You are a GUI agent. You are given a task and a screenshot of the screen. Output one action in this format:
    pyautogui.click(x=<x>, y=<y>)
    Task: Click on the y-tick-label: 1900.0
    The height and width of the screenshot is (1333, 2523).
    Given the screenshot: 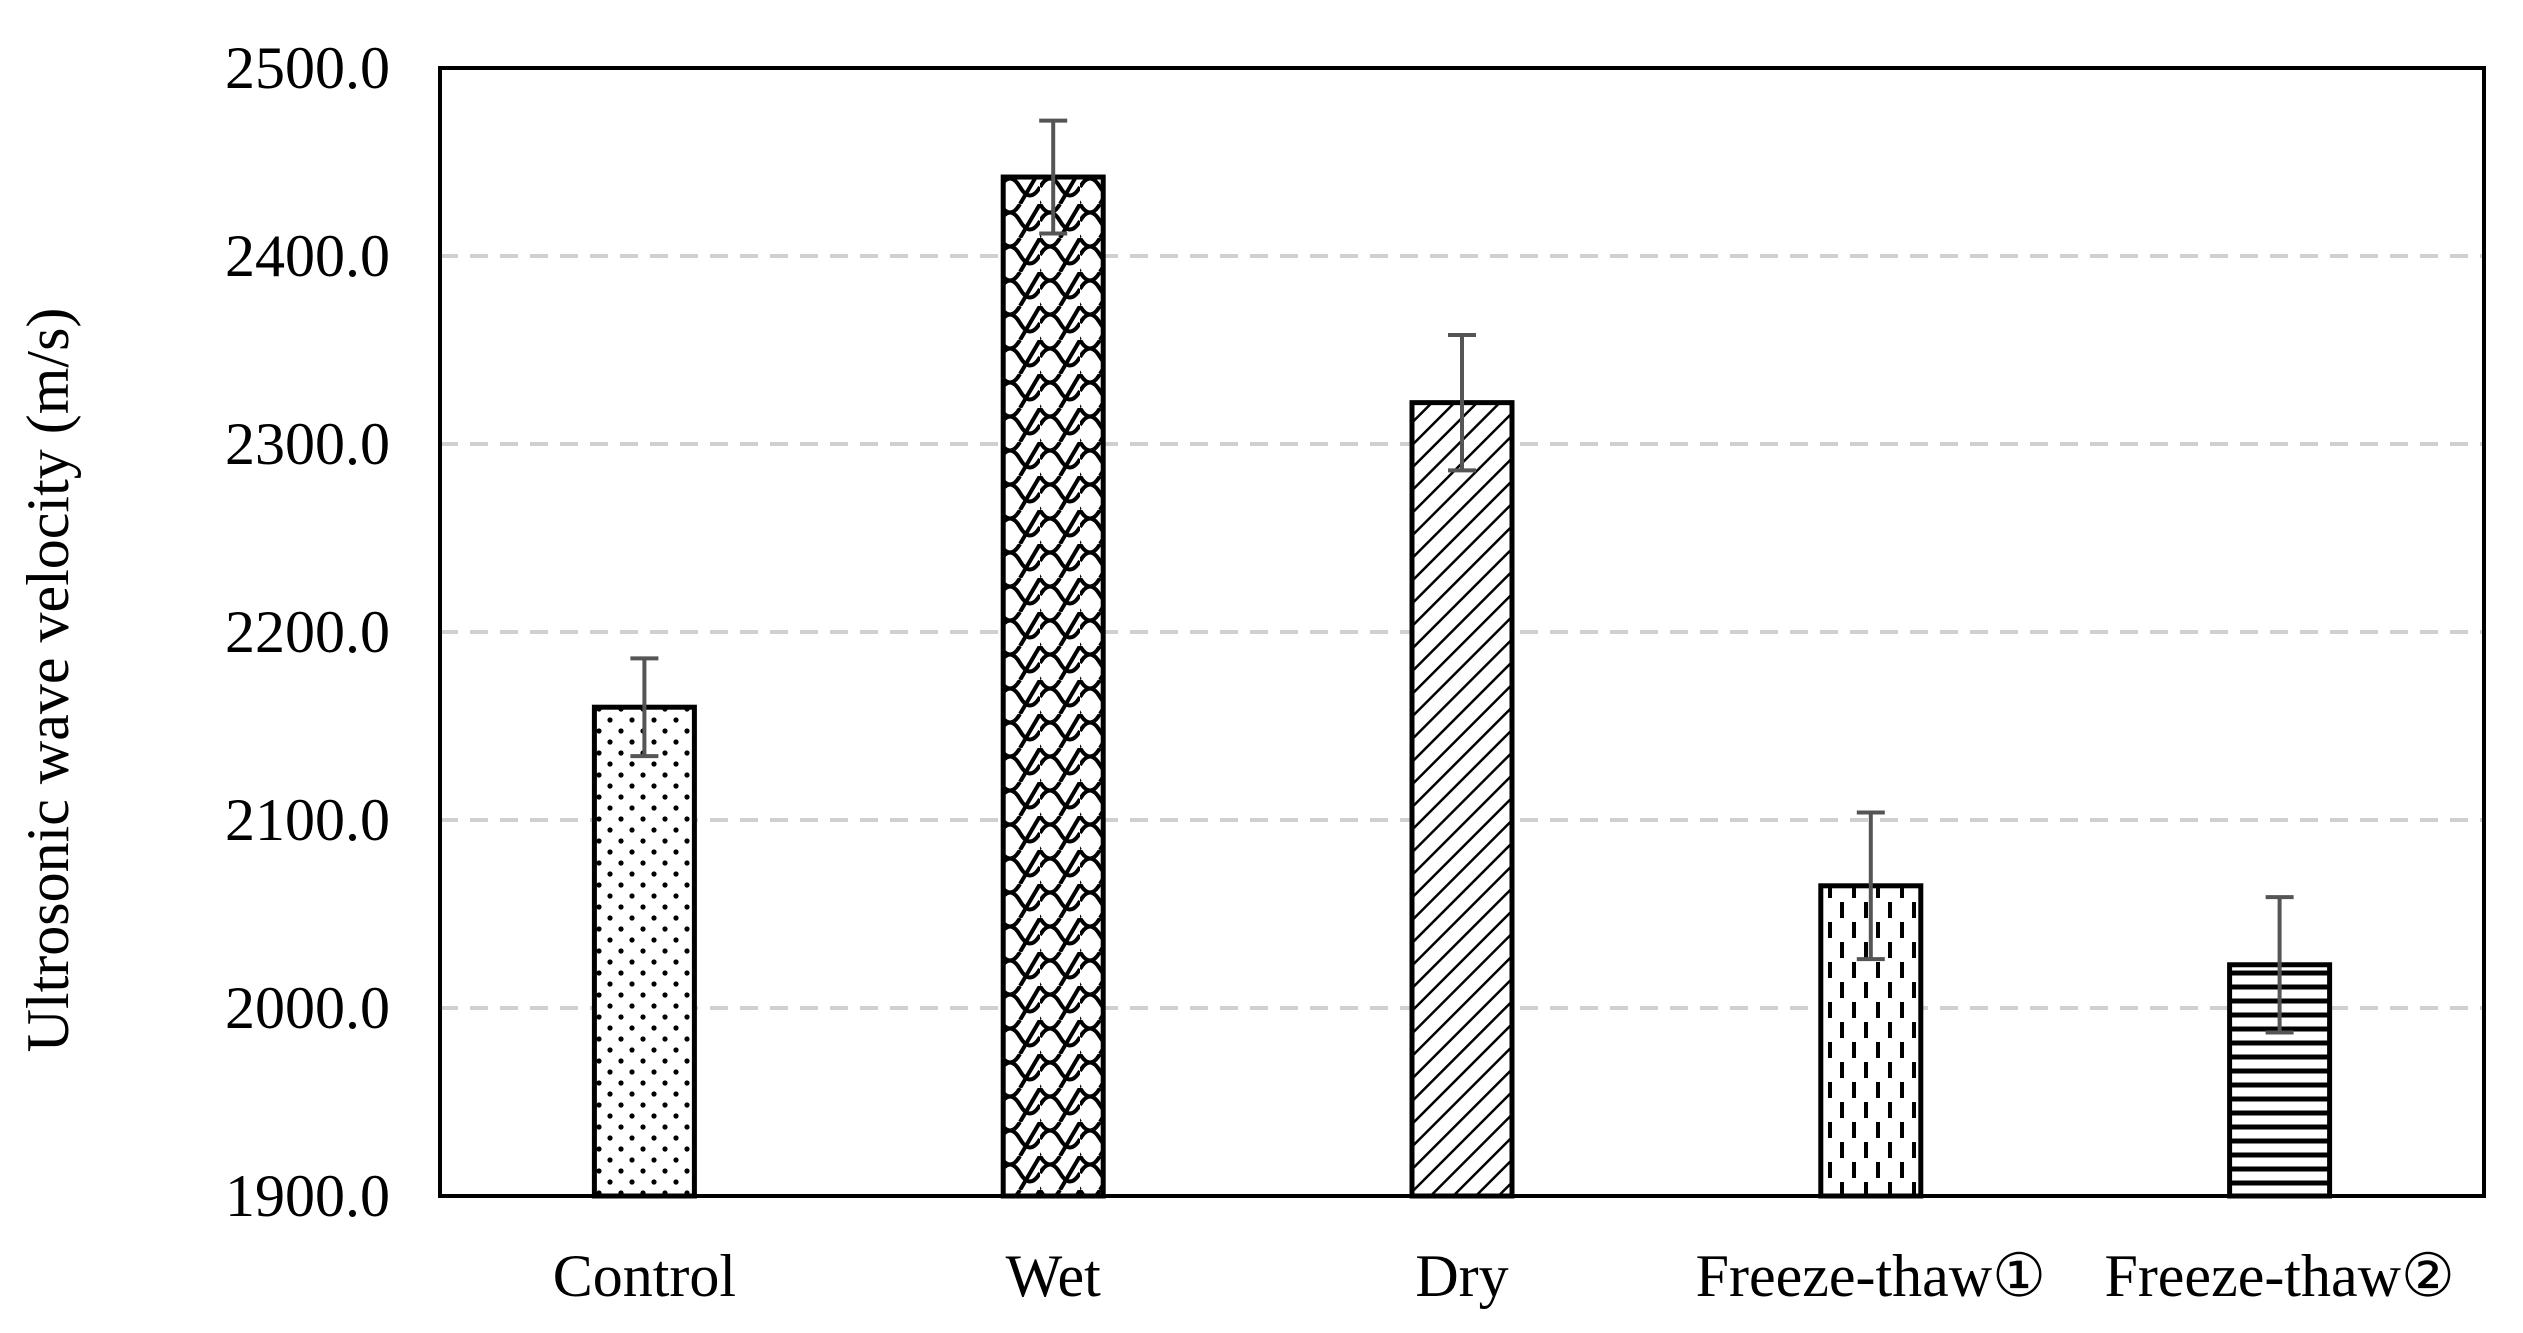 What is the action you would take?
    pyautogui.click(x=307, y=1196)
    